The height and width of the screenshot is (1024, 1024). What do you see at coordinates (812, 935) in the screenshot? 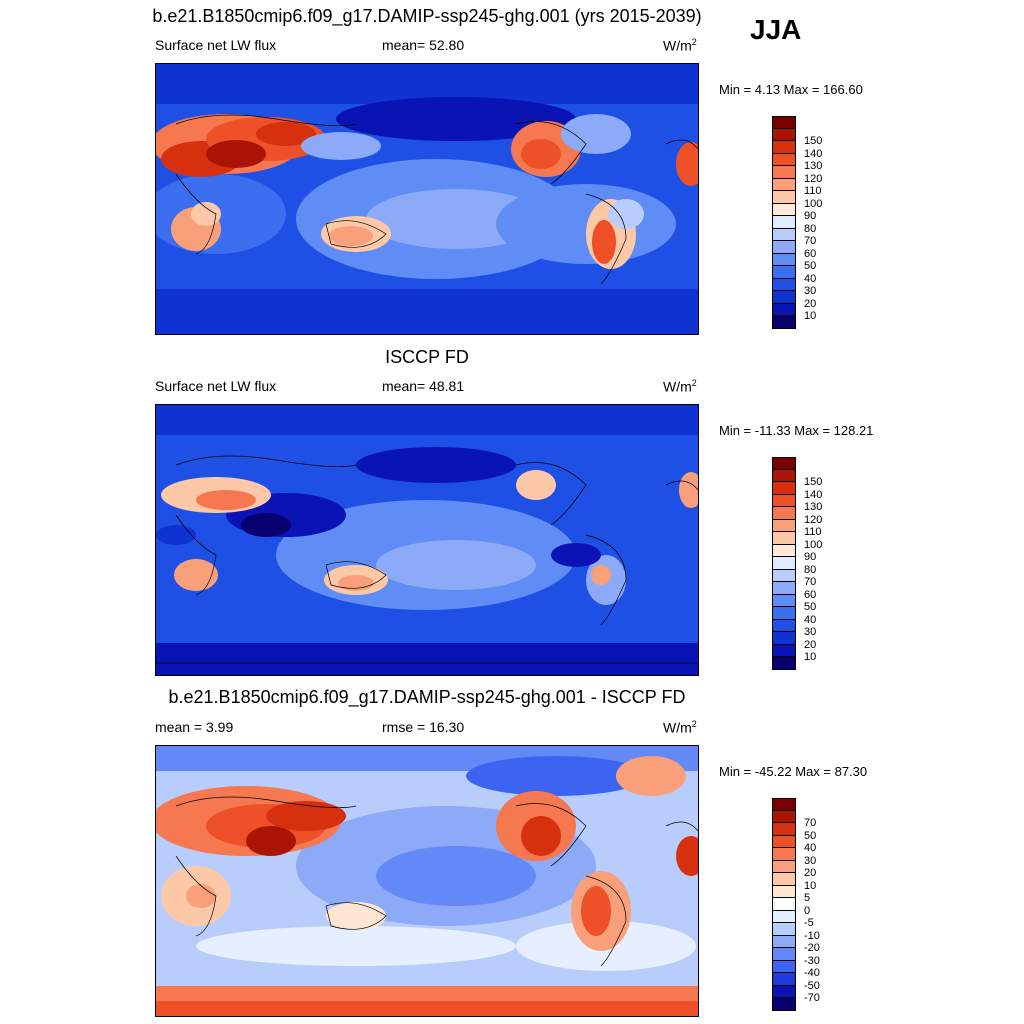
I see `colorbar-tick-label: -10` at bounding box center [812, 935].